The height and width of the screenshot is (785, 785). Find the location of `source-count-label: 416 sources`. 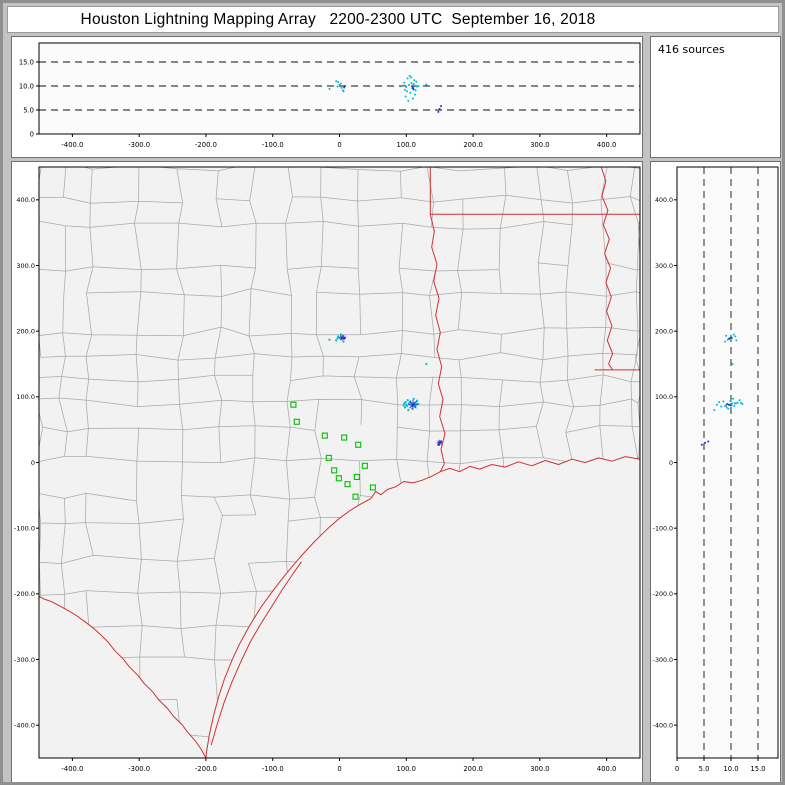

source-count-label: 416 sources is located at coordinates (691, 49).